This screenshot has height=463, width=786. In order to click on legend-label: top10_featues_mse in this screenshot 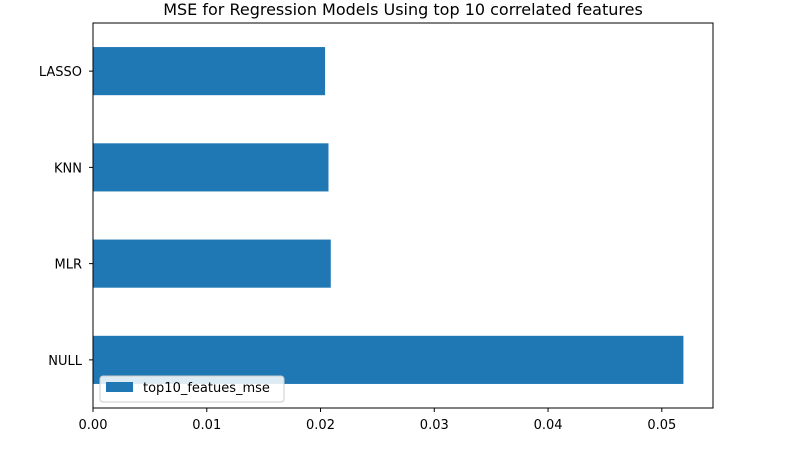, I will do `click(206, 388)`.